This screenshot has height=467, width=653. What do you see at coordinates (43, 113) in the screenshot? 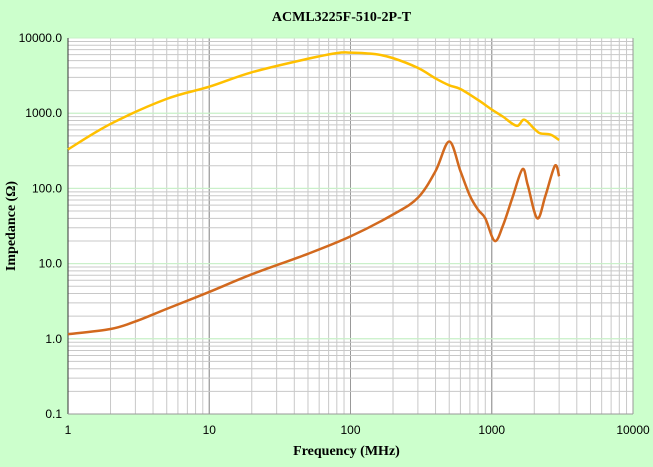
I see `y-tick-label: 1000.0` at bounding box center [43, 113].